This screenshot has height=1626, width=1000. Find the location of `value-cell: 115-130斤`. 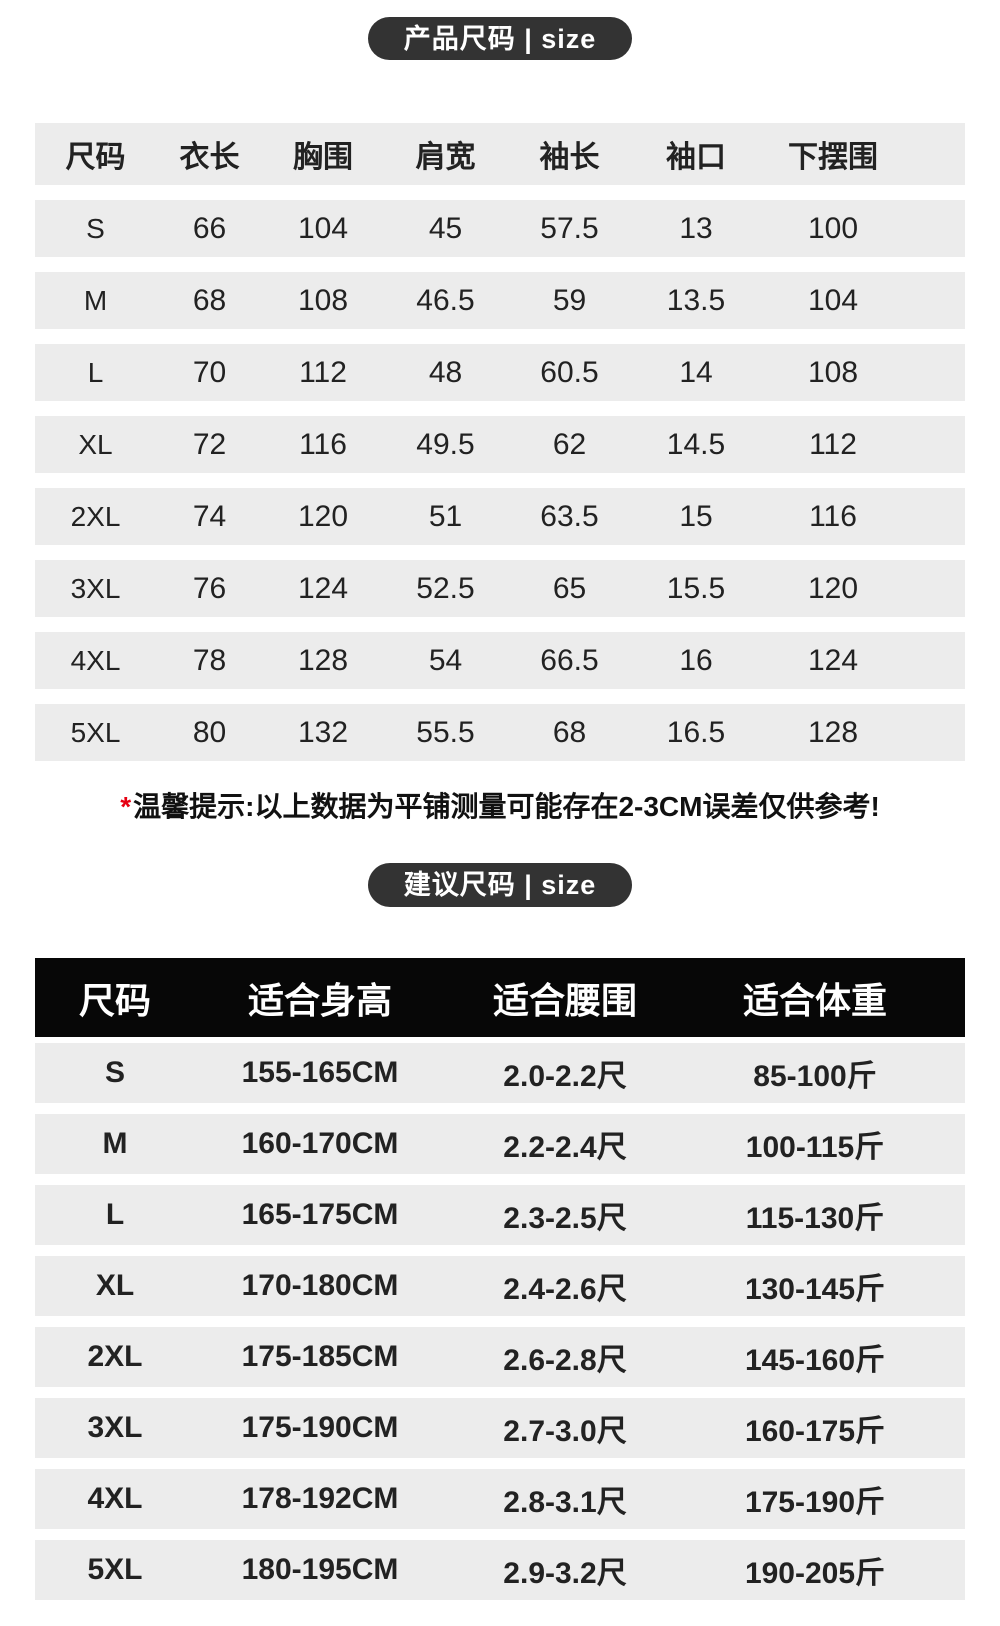

value-cell: 115-130斤 is located at coordinates (815, 1218).